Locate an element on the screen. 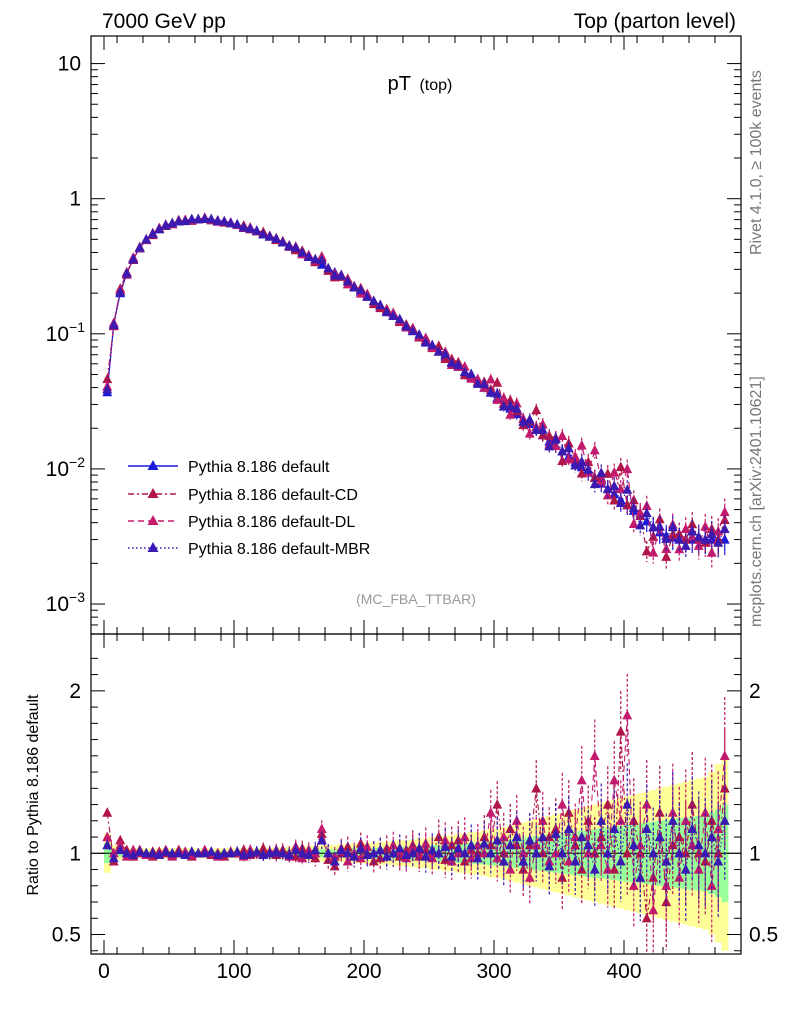 The width and height of the screenshot is (786, 1024). side-text-bottom: mcplots.cern.ch [arXiv:2401.10621] is located at coordinates (756, 501).